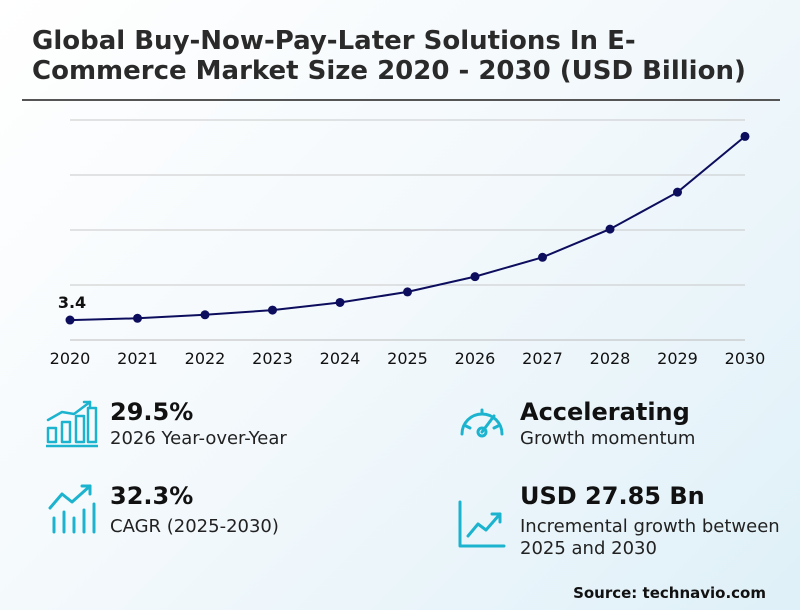 This screenshot has width=800, height=610. Describe the element at coordinates (198, 438) in the screenshot. I see `kpi-desc: 2026 Year-over-Year` at that location.